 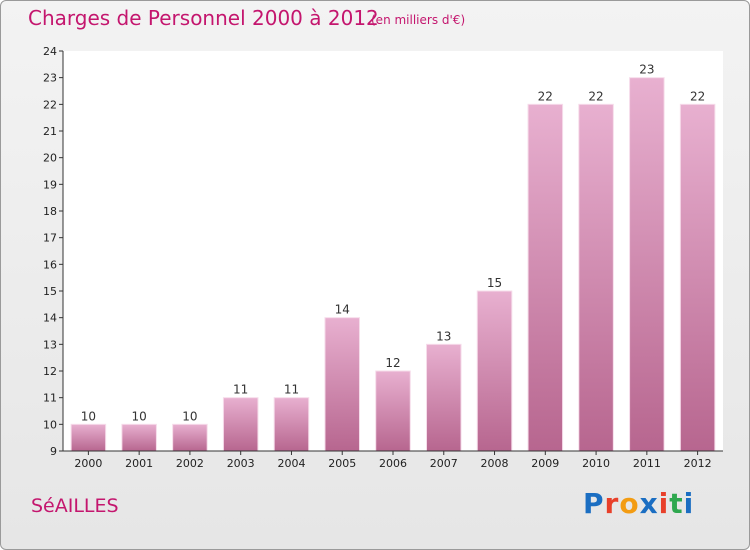 What do you see at coordinates (646, 70) in the screenshot?
I see `bar-value-label: 23` at bounding box center [646, 70].